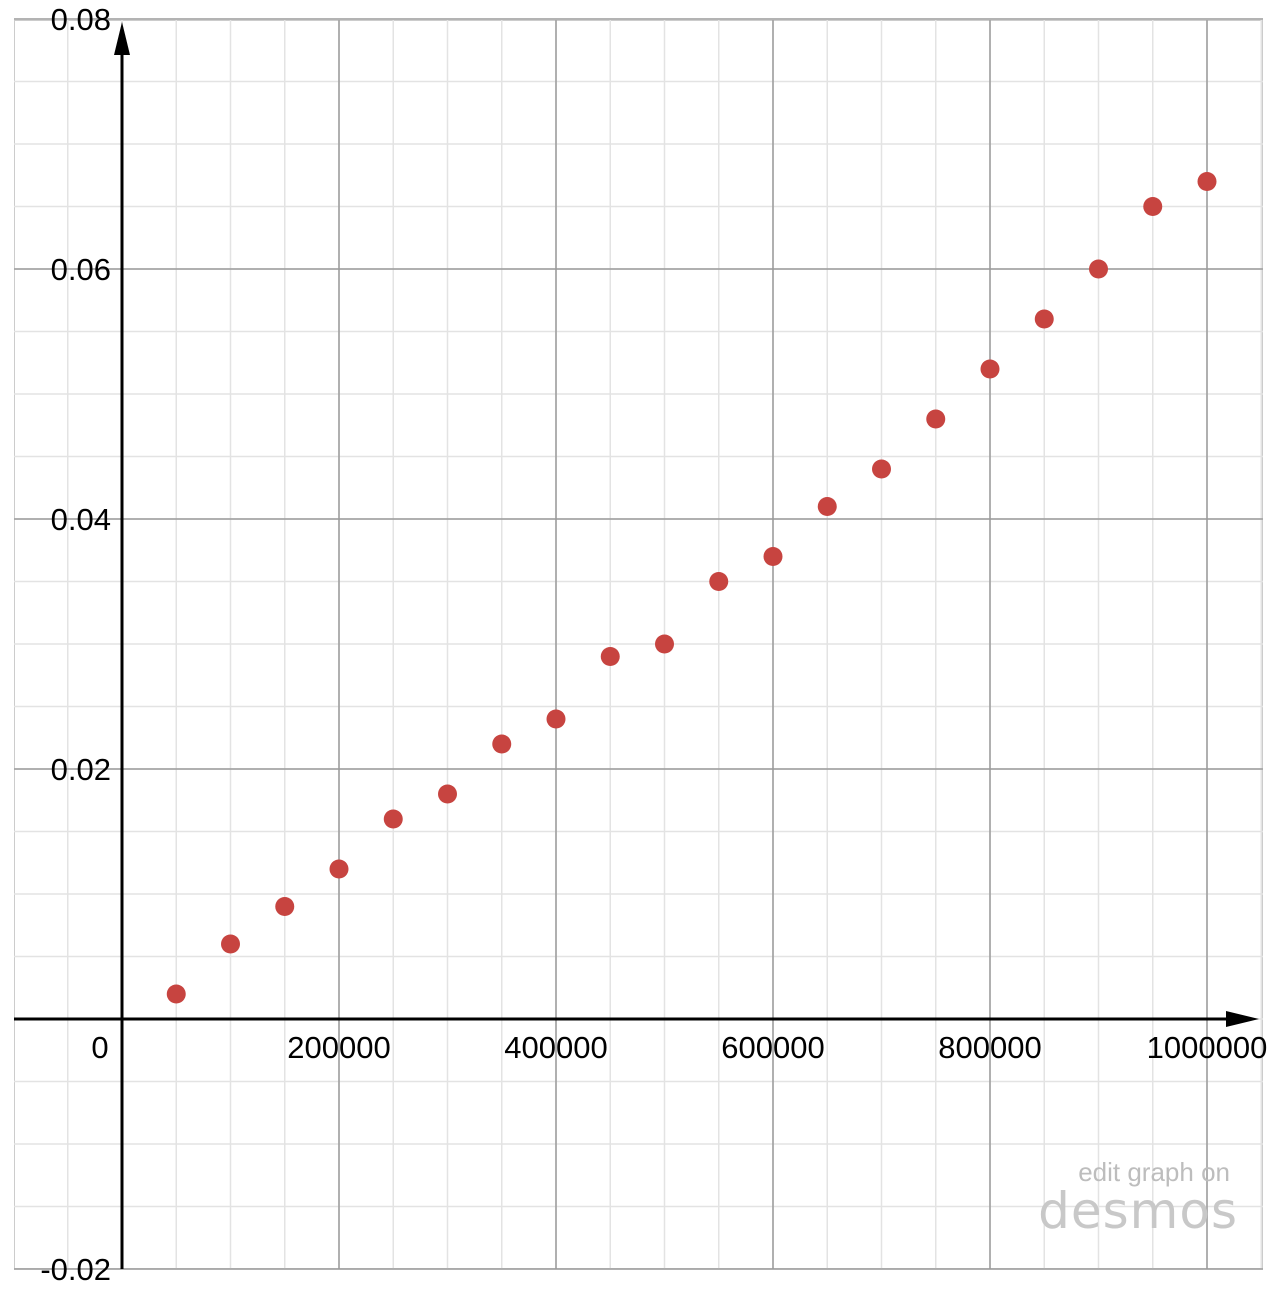 The height and width of the screenshot is (1290, 1280). Describe the element at coordinates (1154, 1172) in the screenshot. I see `watermark-edit-text: edit graph on` at that location.